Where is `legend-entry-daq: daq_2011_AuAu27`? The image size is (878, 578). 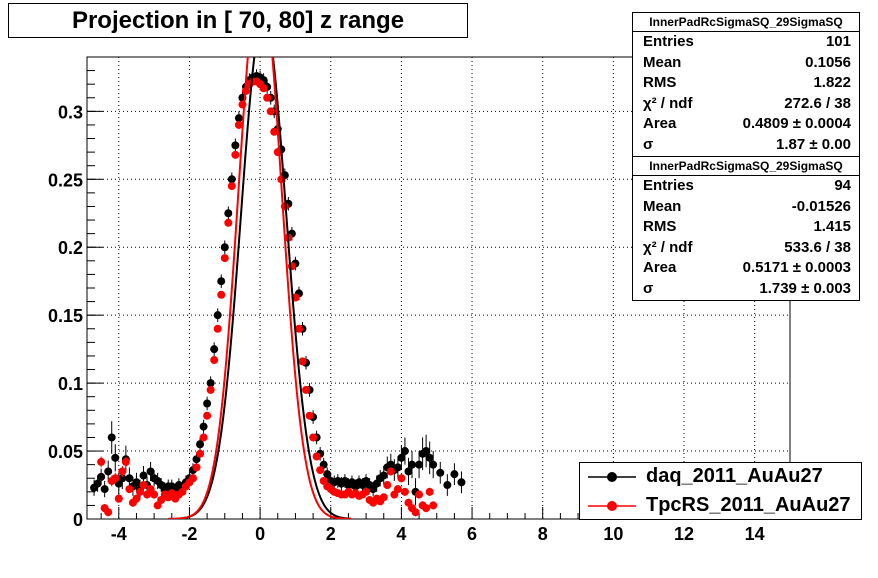
legend-entry-daq: daq_2011_AuAu27 is located at coordinates (720, 477).